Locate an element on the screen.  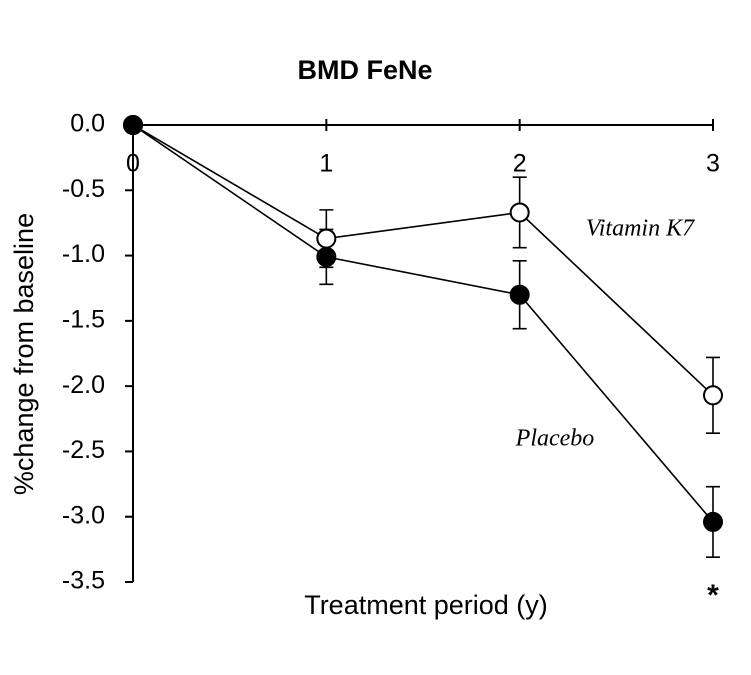
y-tick-label: -2.5 is located at coordinates (83, 450).